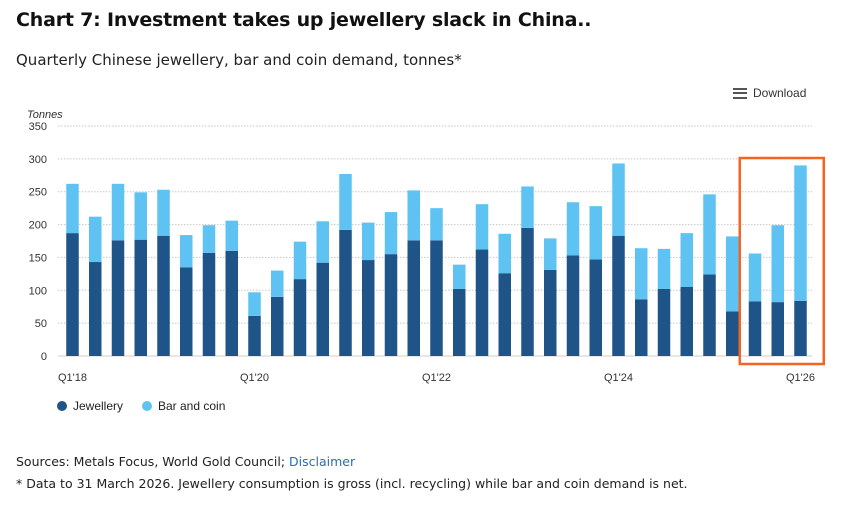 Image resolution: width=846 pixels, height=511 pixels. What do you see at coordinates (800, 378) in the screenshot?
I see `x-tick-label: Q1'26` at bounding box center [800, 378].